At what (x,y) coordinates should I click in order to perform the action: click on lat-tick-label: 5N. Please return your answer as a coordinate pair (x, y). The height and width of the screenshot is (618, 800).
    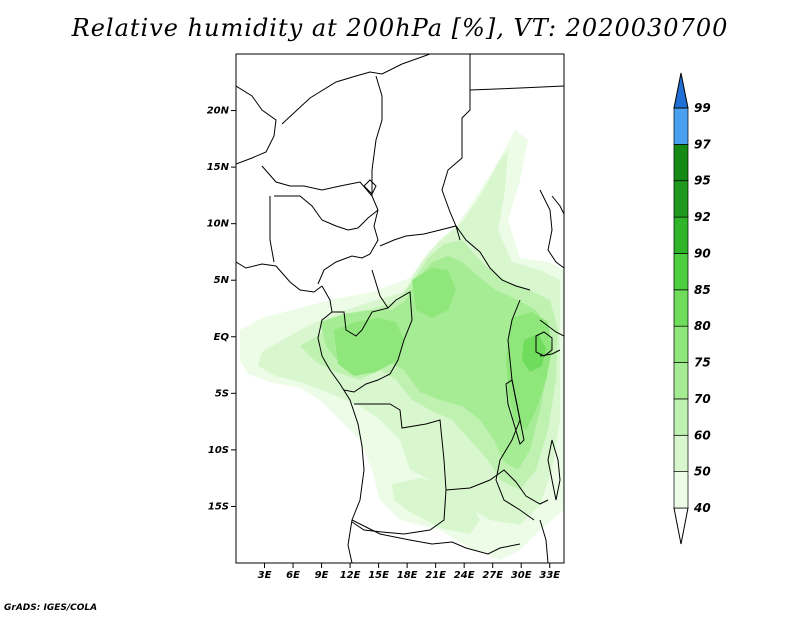
    Looking at the image, I should click on (222, 280).